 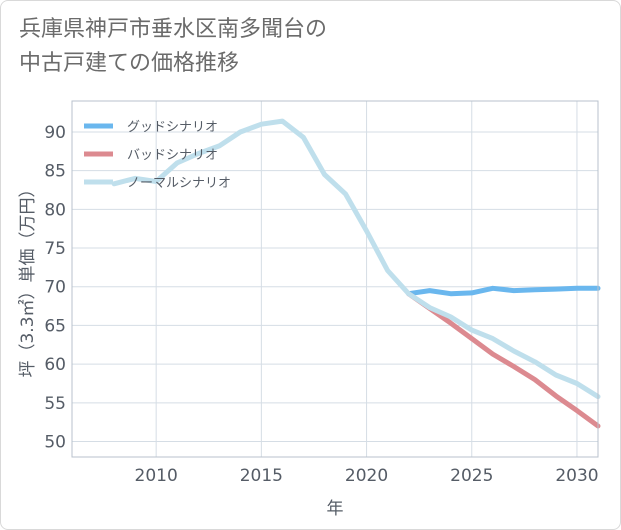 I want to click on y-tick-label: 60, so click(x=55, y=365).